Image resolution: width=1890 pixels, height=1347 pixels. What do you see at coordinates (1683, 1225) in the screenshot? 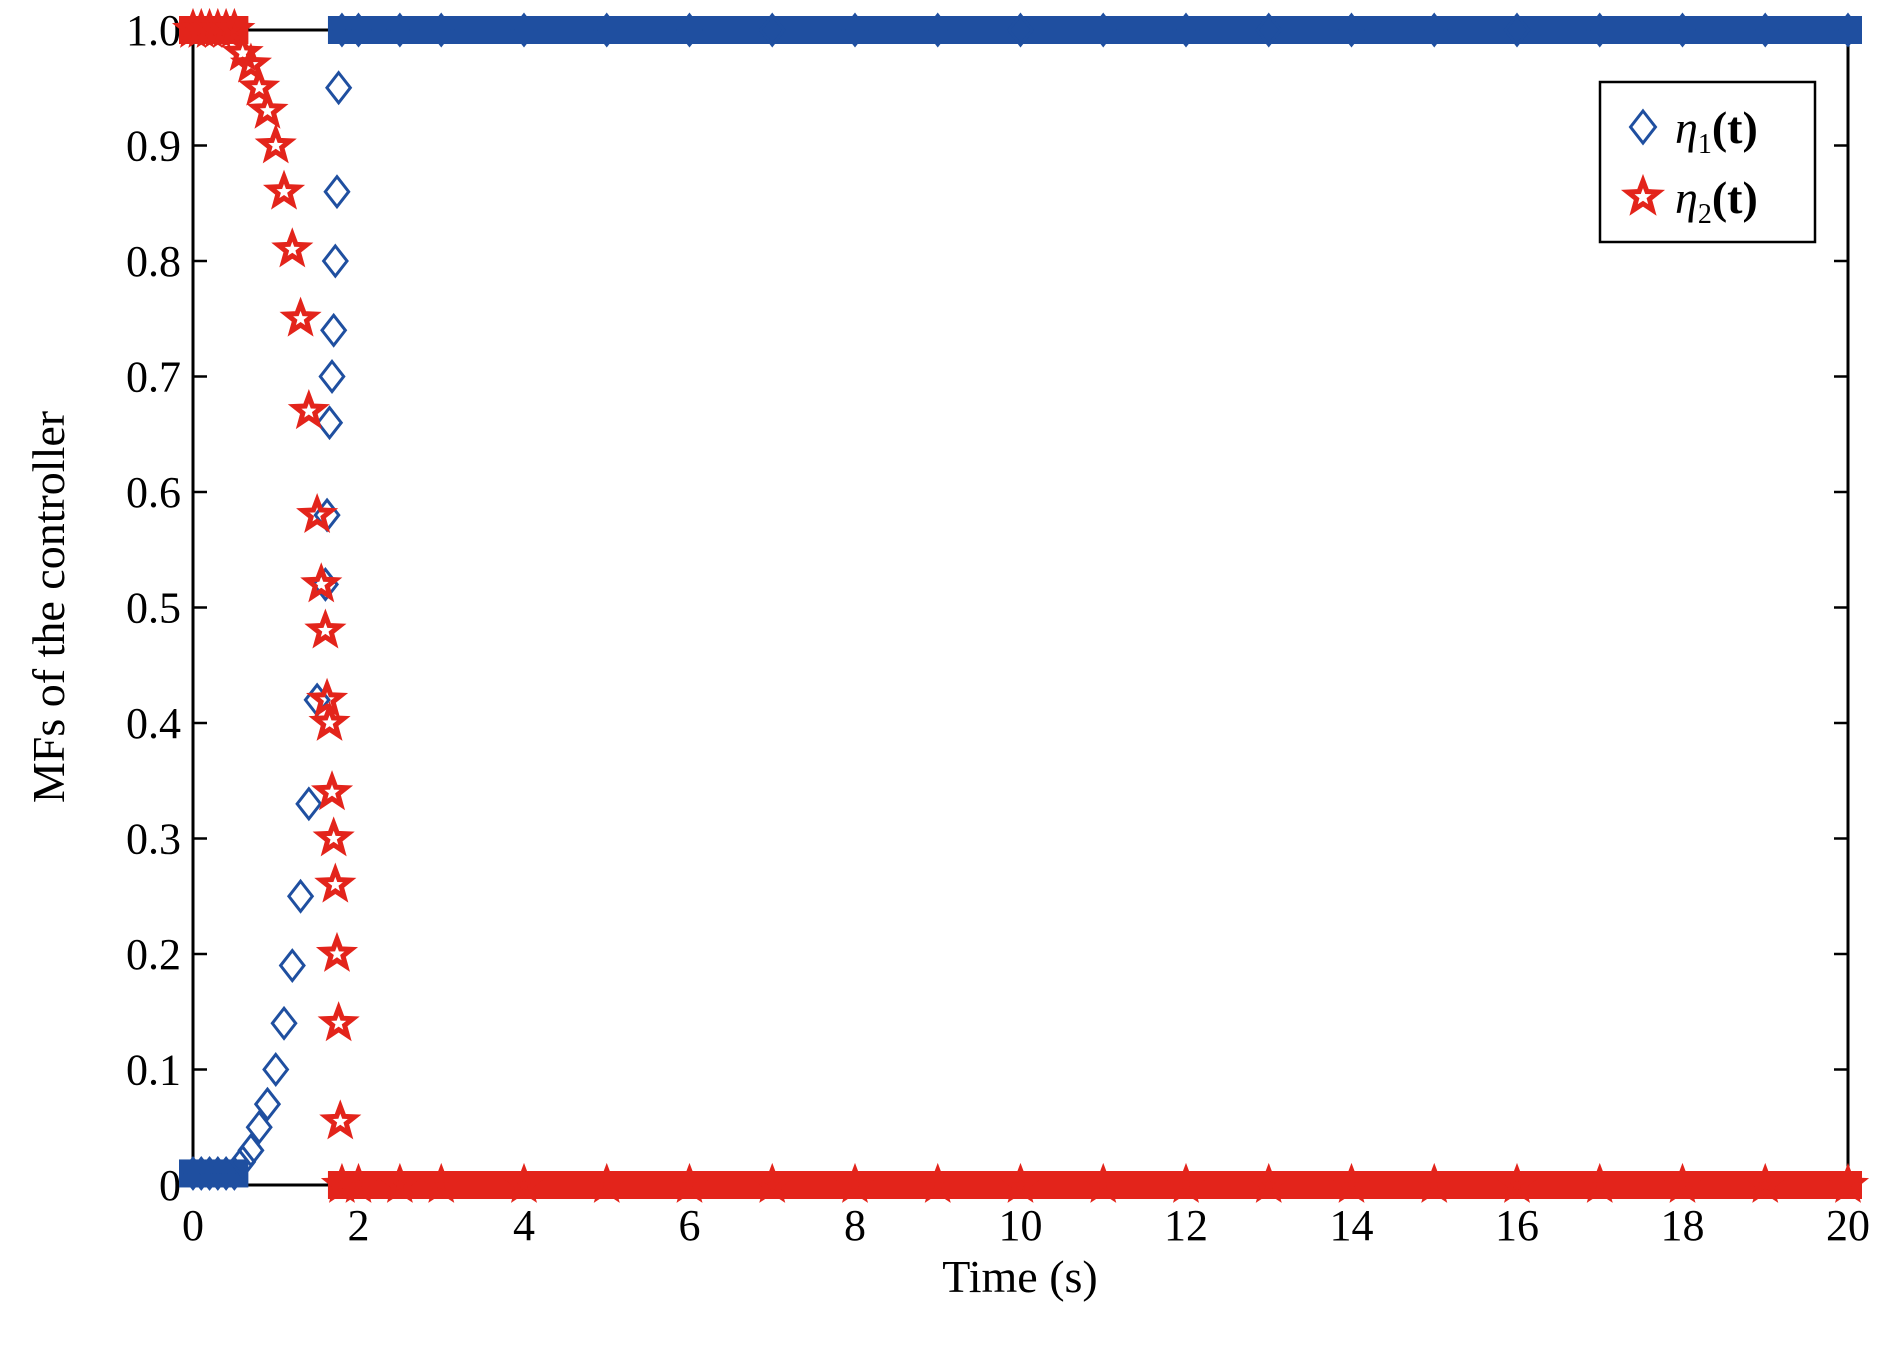
I see `x-tick-label: 18` at bounding box center [1683, 1225].